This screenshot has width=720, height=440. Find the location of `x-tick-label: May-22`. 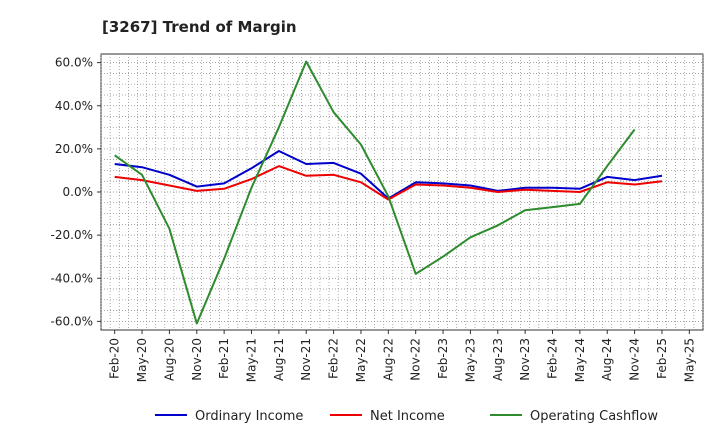

x-tick-label: May-22 is located at coordinates (361, 360).